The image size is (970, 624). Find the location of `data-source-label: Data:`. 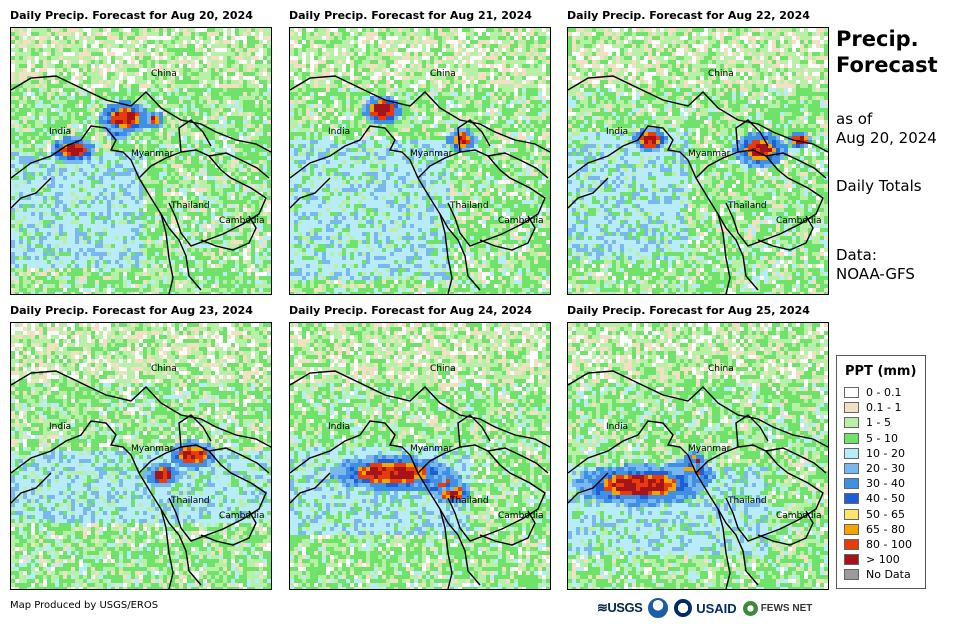

data-source-label: Data: is located at coordinates (875, 255).